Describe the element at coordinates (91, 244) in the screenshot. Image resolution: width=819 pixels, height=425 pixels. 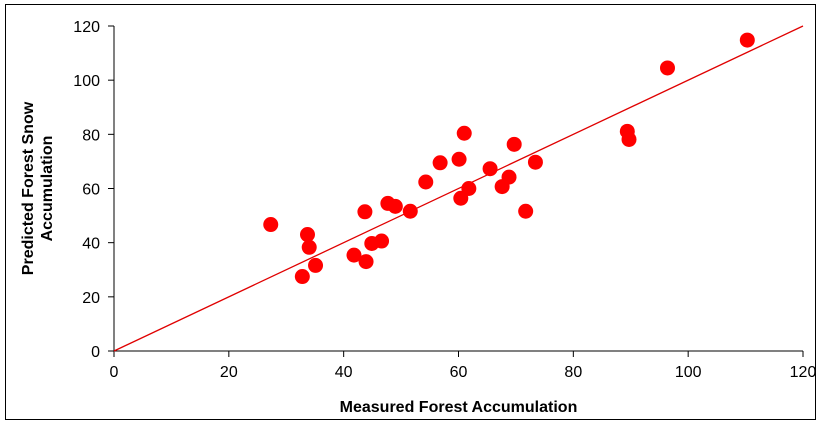
I see `y-tick-label: 40` at that location.